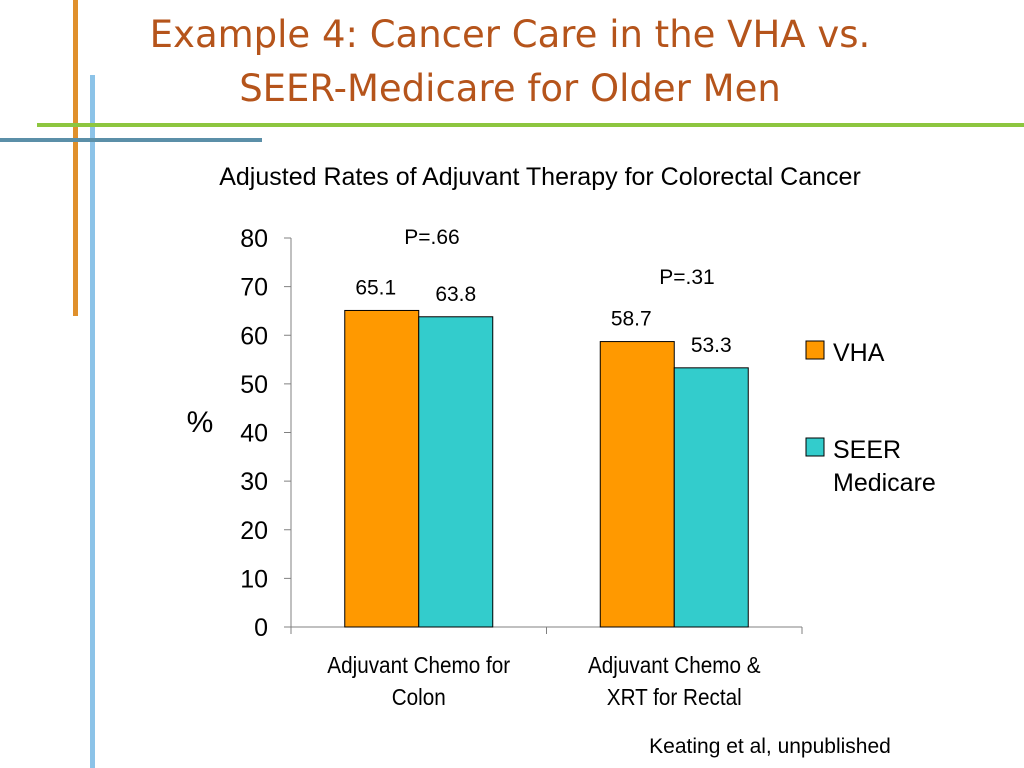 The height and width of the screenshot is (768, 1024). Describe the element at coordinates (254, 482) in the screenshot. I see `y-tick-label: 30` at that location.